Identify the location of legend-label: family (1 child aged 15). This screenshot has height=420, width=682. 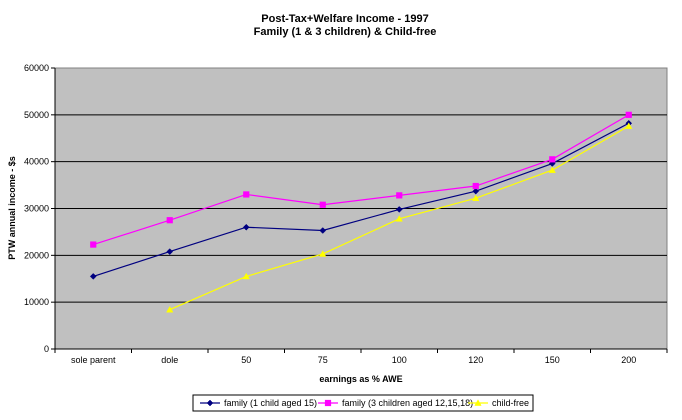
(270, 403).